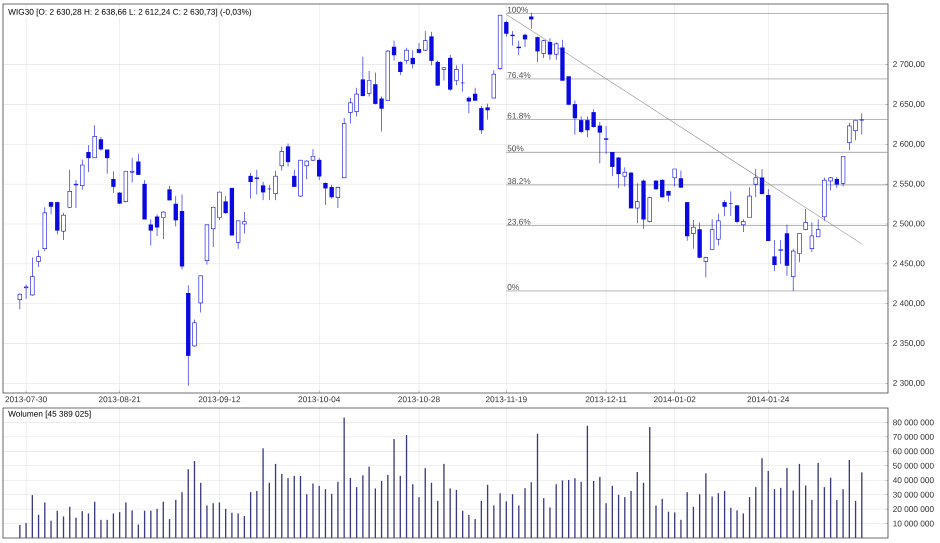 This screenshot has height=543, width=940. Describe the element at coordinates (119, 399) in the screenshot. I see `x-tick-label: 2013-08-21` at that location.